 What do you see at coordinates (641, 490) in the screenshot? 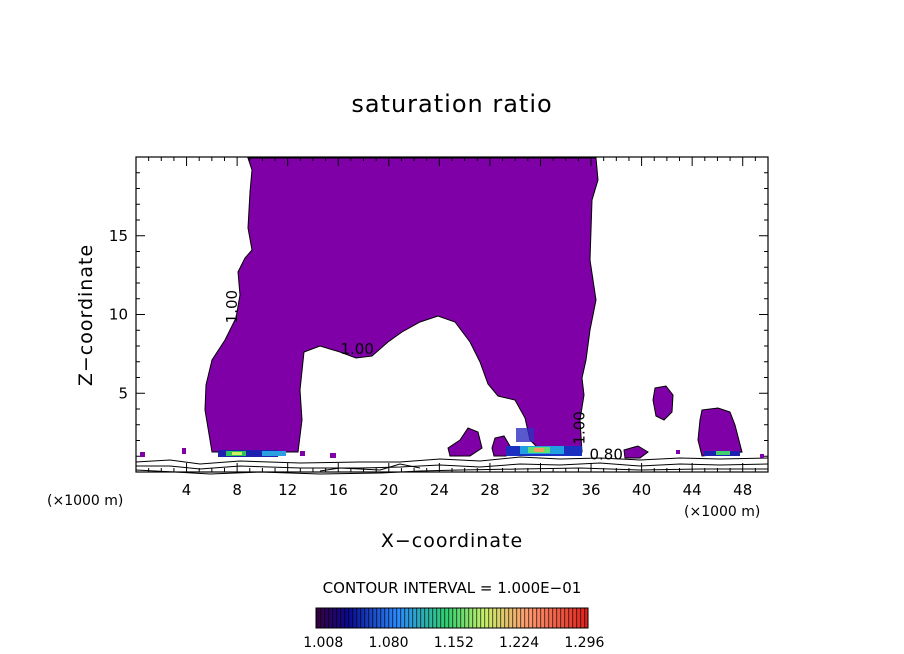
I see `x-tick-label: 40` at bounding box center [641, 490].